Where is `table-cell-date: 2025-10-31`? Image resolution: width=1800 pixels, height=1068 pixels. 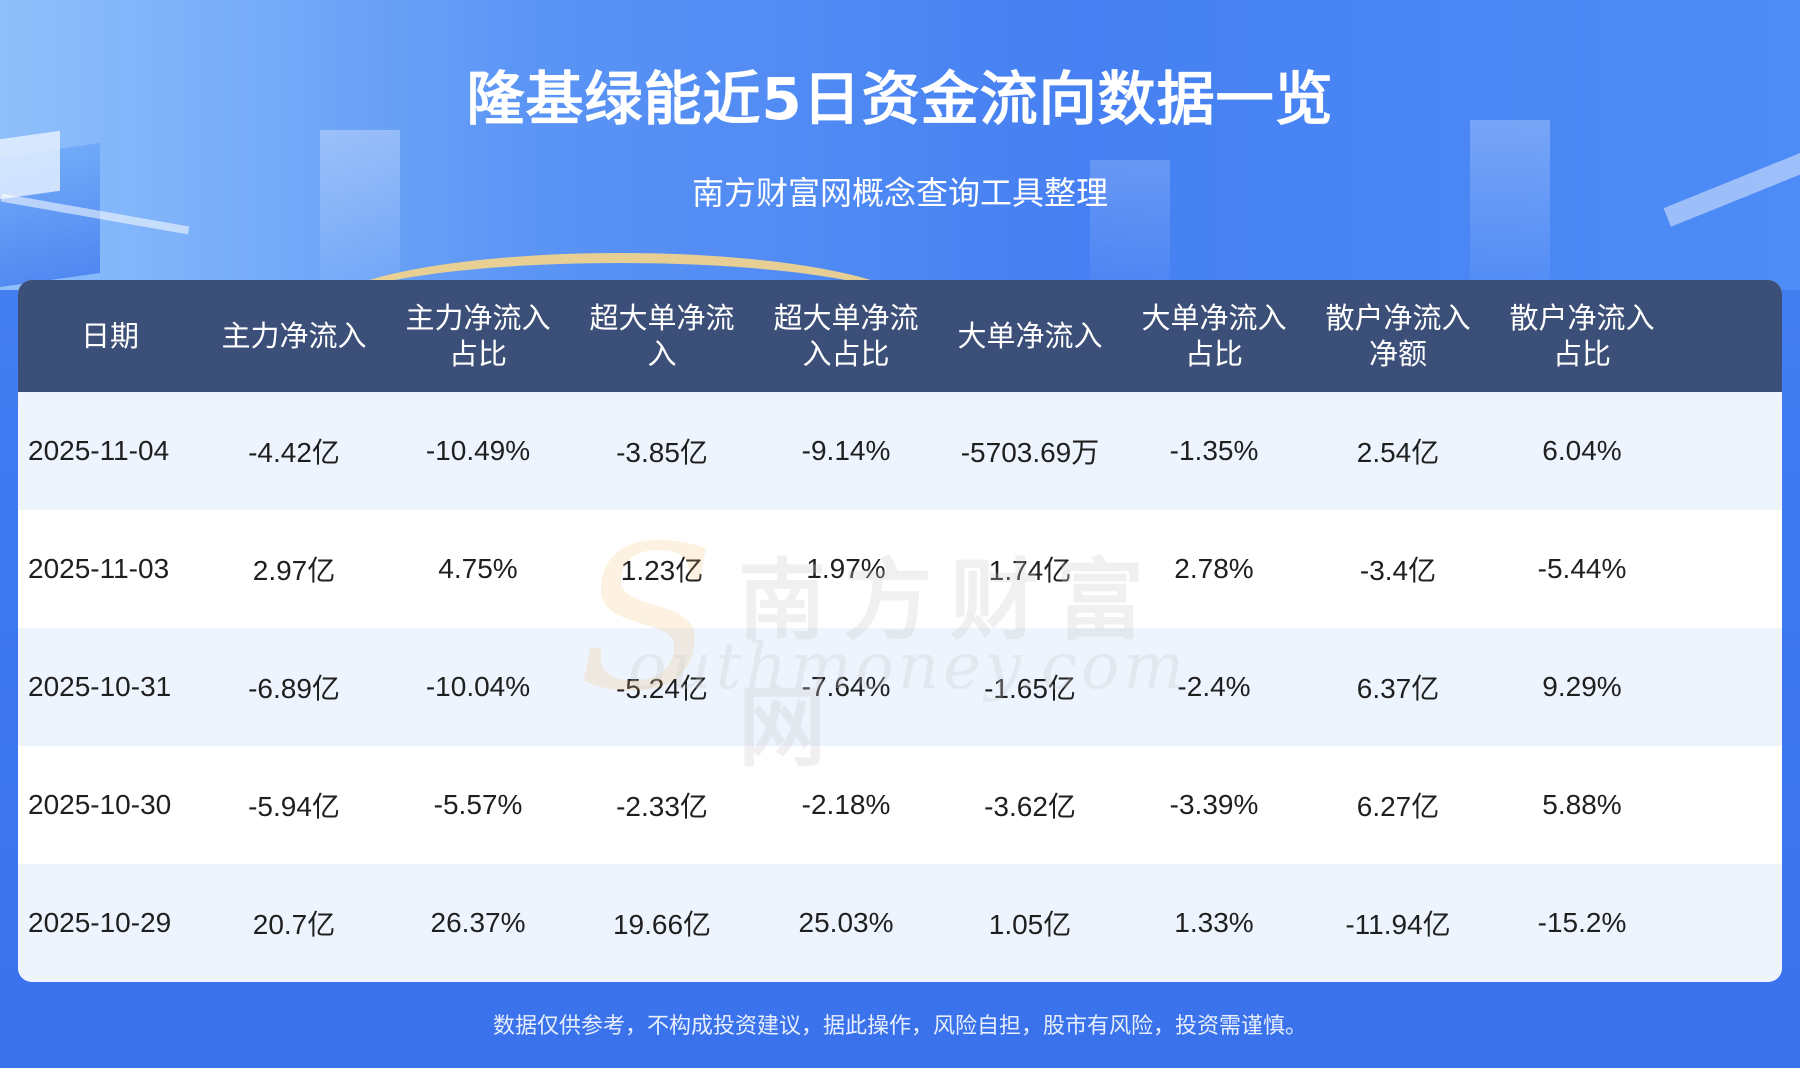
table-cell-date: 2025-10-31 is located at coordinates (100, 686).